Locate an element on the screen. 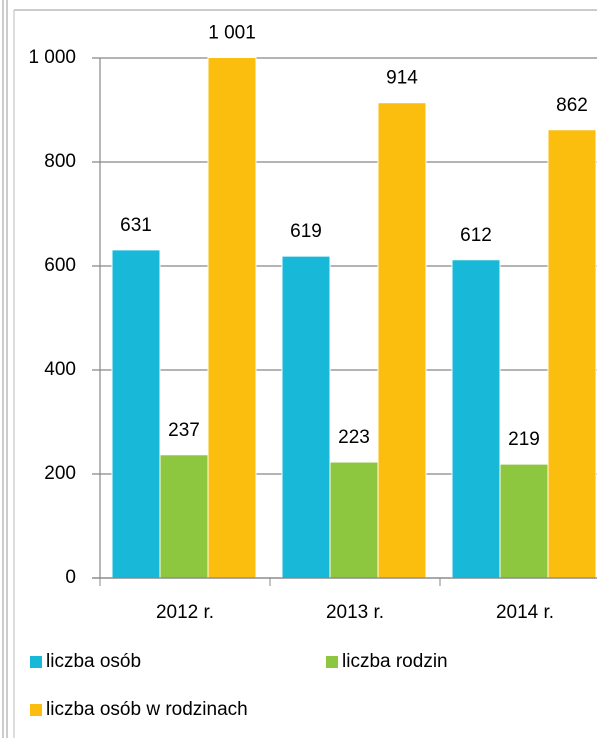  legend-label: liczba osób w rodzinach is located at coordinates (147, 709).